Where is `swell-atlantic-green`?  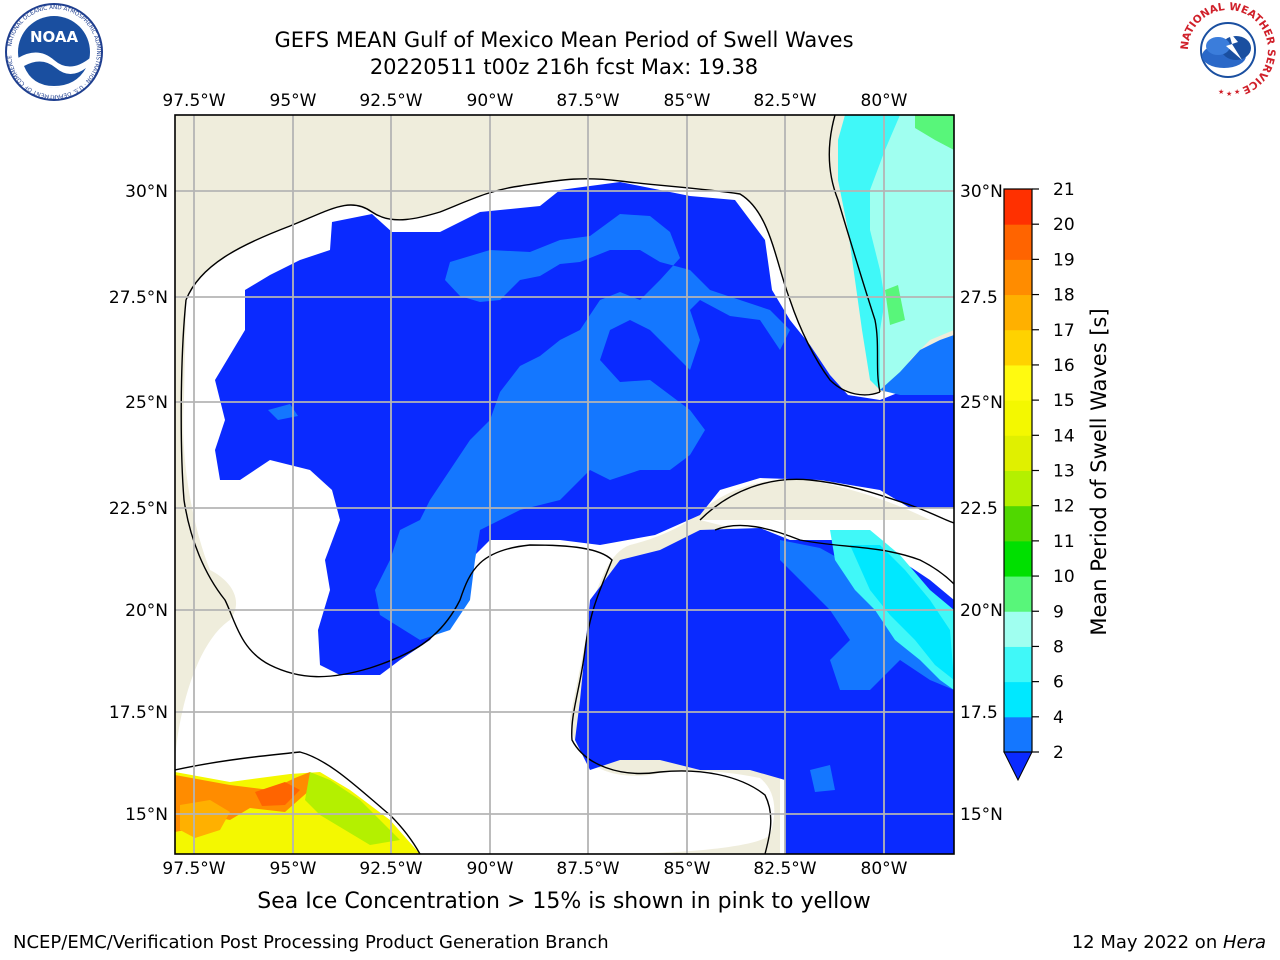 swell-atlantic-green is located at coordinates (934, 132).